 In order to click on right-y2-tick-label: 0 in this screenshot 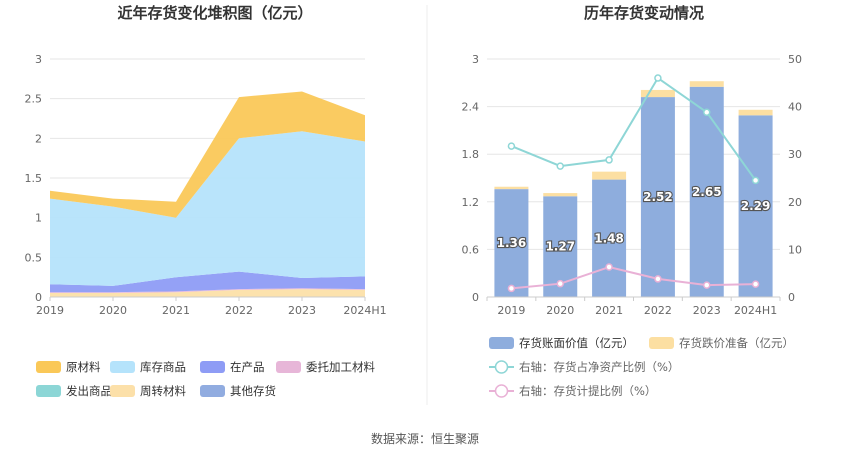, I will do `click(791, 297)`.